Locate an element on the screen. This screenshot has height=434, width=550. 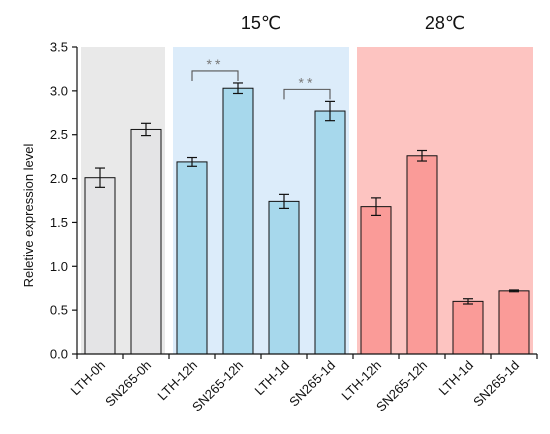
x-category-label: LTH-0h is located at coordinates (88, 378).